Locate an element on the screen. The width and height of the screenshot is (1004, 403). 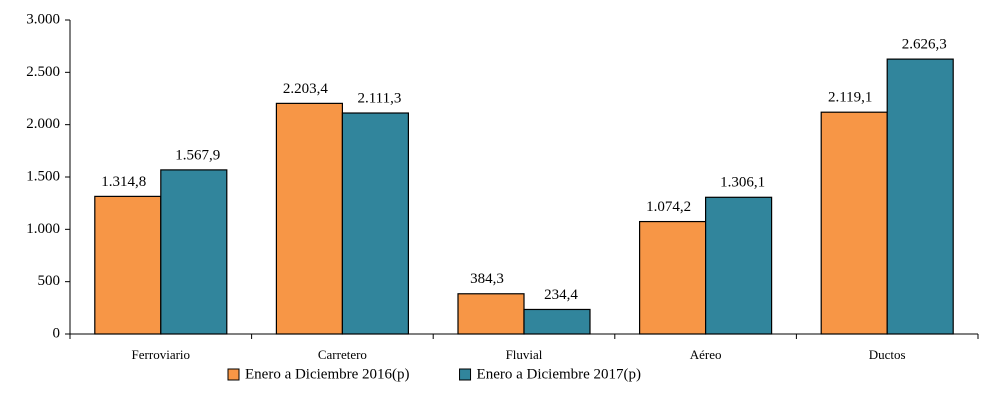
x-tick-label: Ferroviario is located at coordinates (161, 354).